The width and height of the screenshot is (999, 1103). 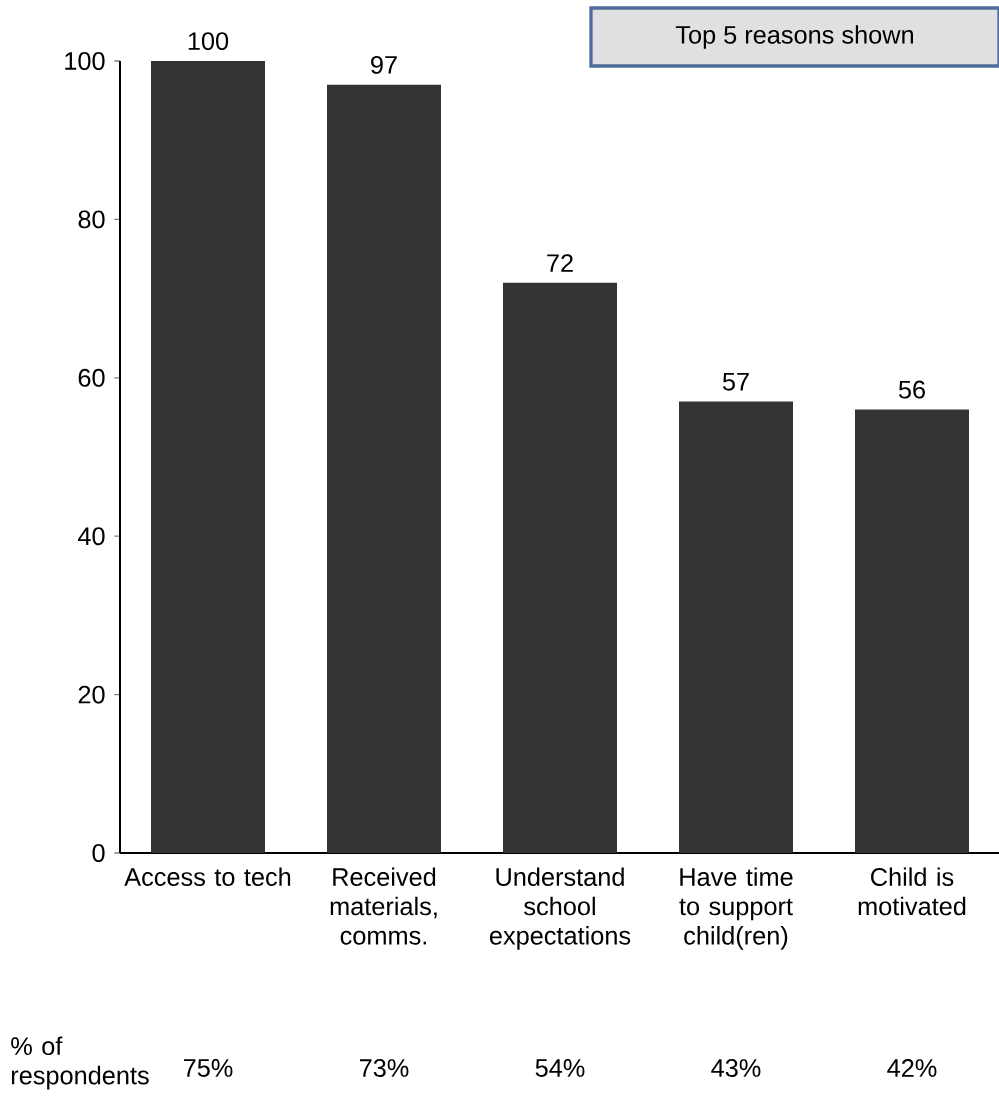 I want to click on text: 54%, so click(x=560, y=1068).